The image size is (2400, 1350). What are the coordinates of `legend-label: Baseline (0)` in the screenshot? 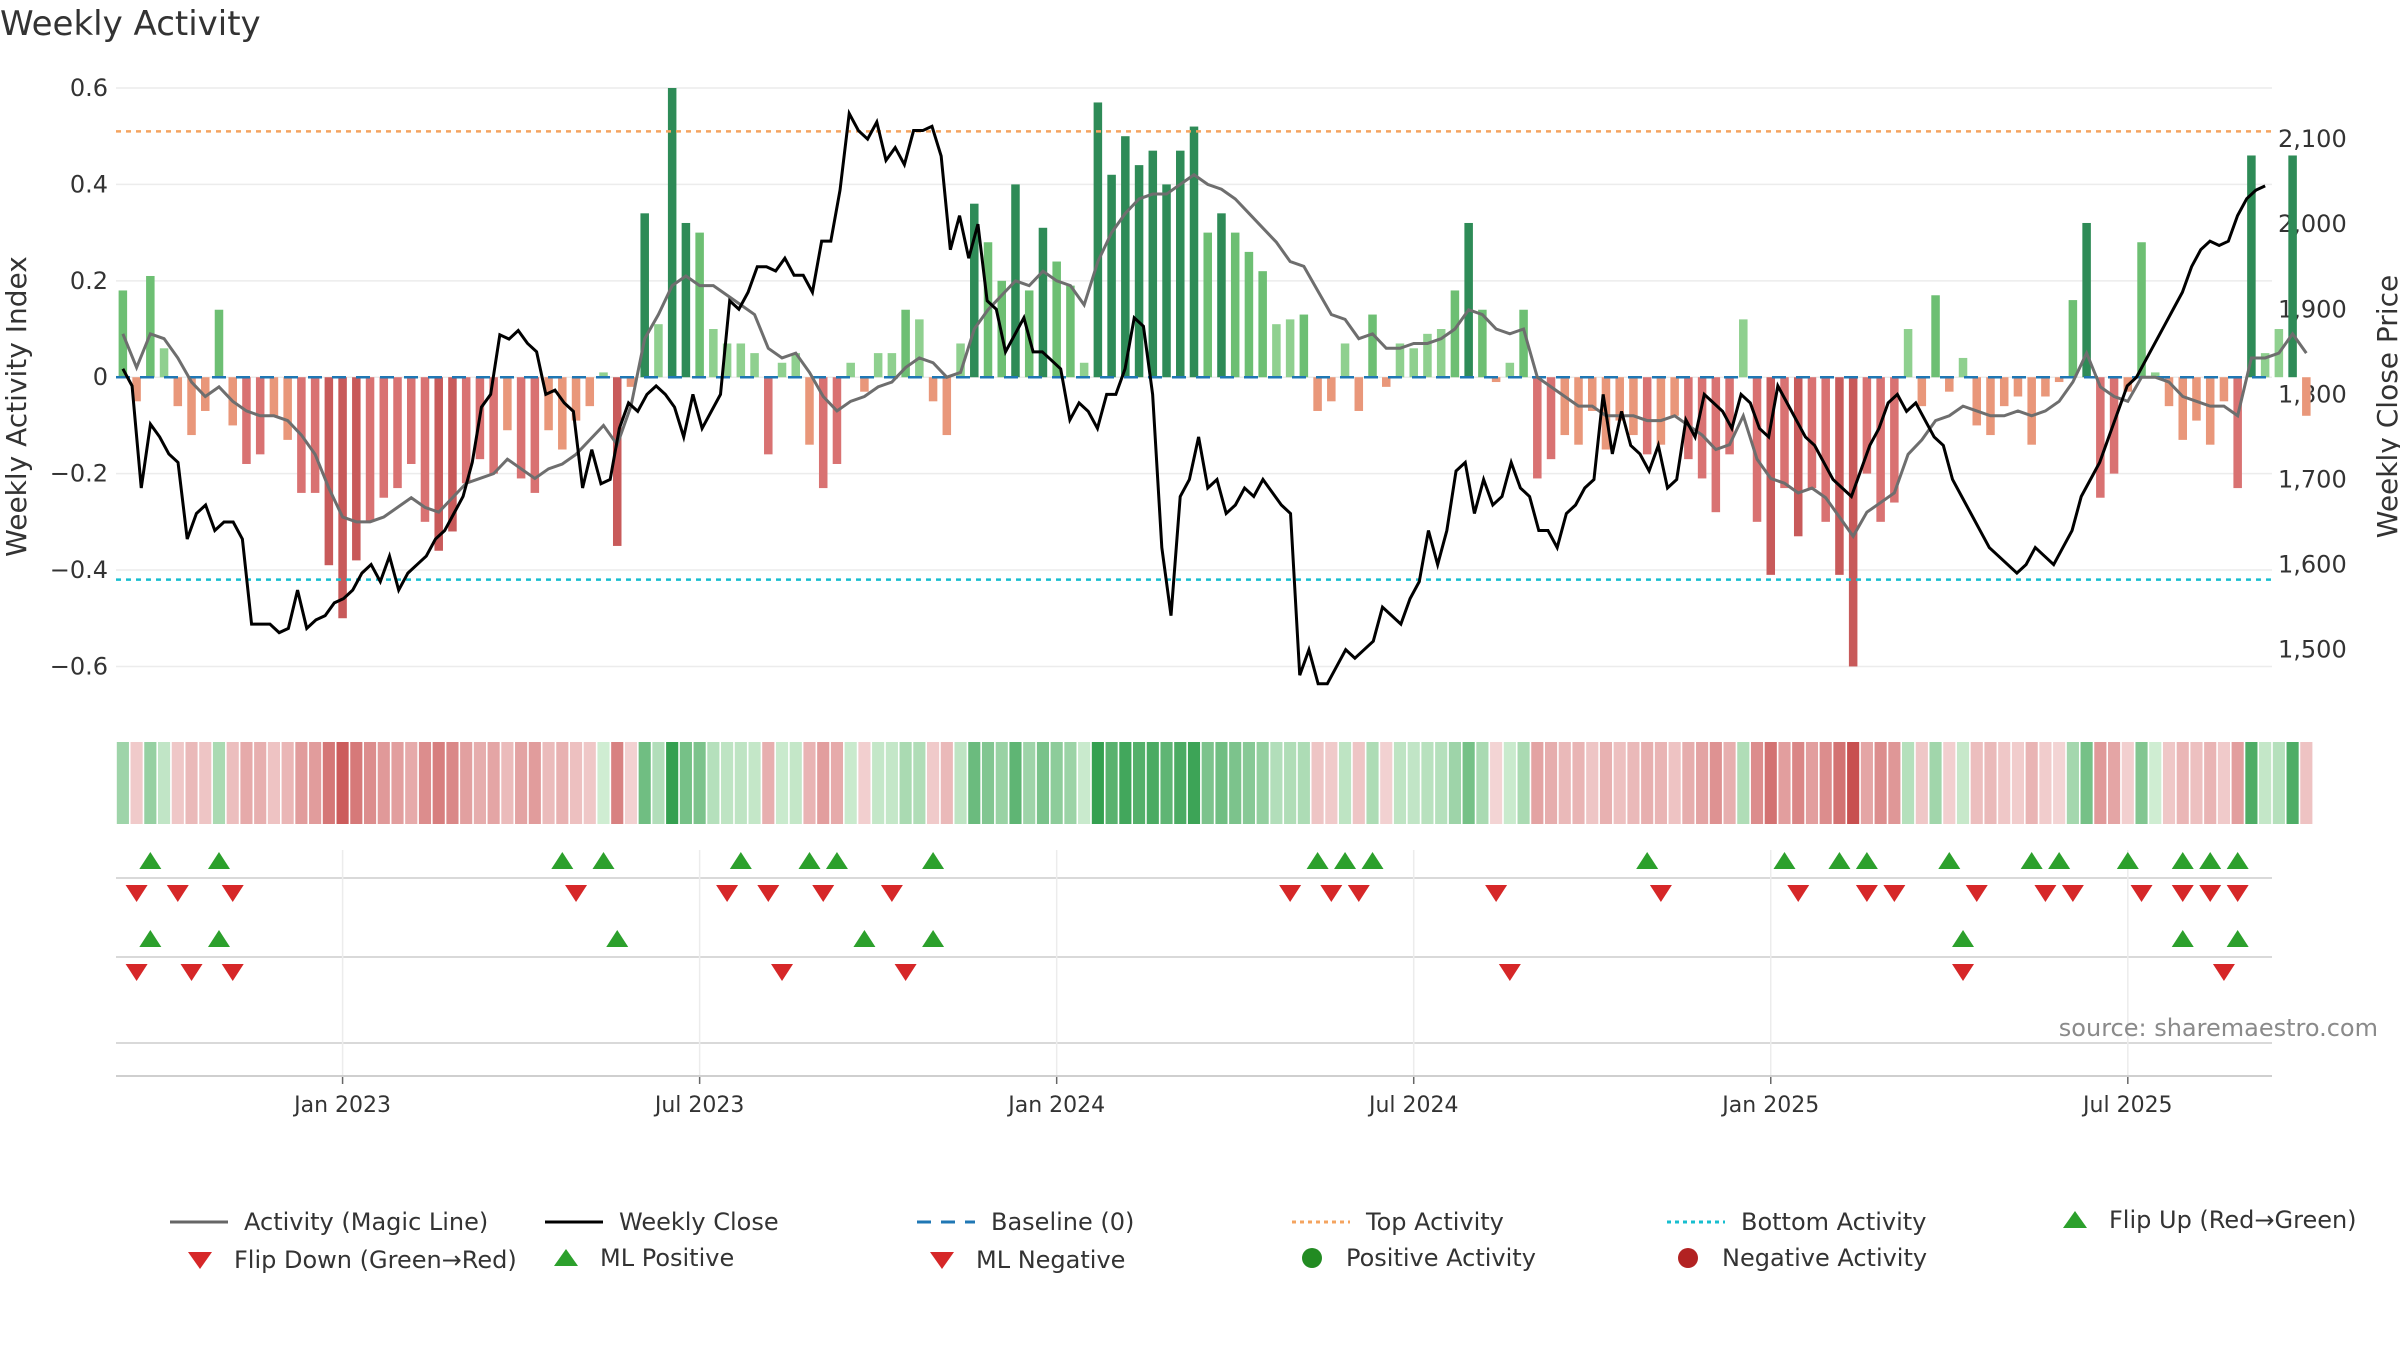 It's located at (1063, 1222).